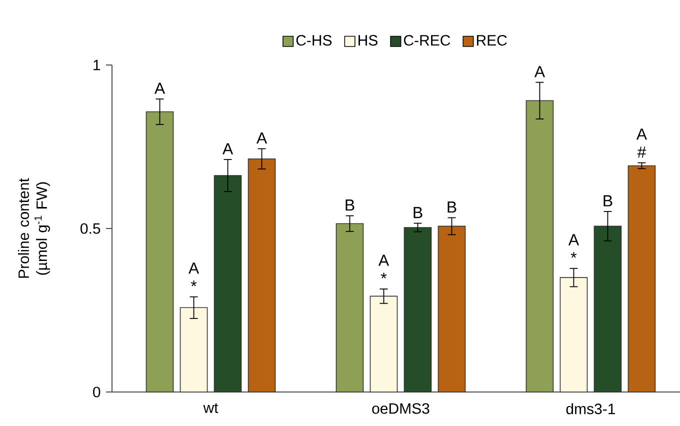 This screenshot has height=426, width=680. Describe the element at coordinates (97, 65) in the screenshot. I see `y-tick-label: 1` at that location.